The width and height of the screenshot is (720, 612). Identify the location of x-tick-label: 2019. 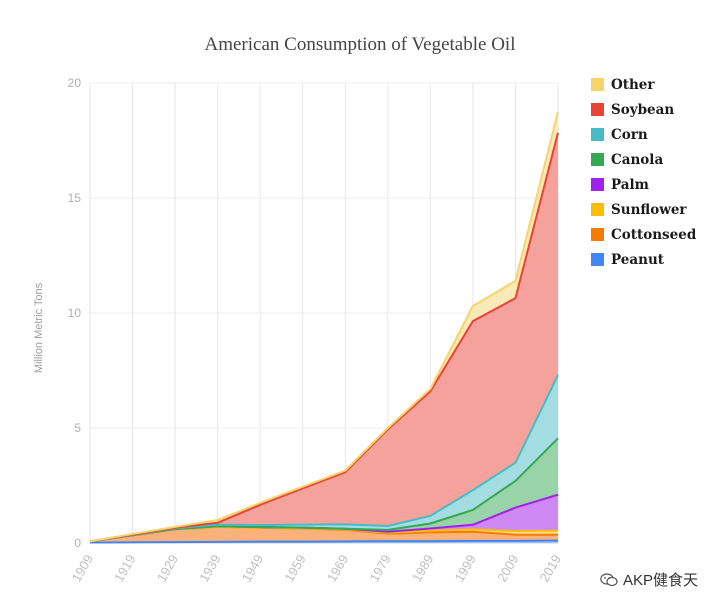
(550, 568).